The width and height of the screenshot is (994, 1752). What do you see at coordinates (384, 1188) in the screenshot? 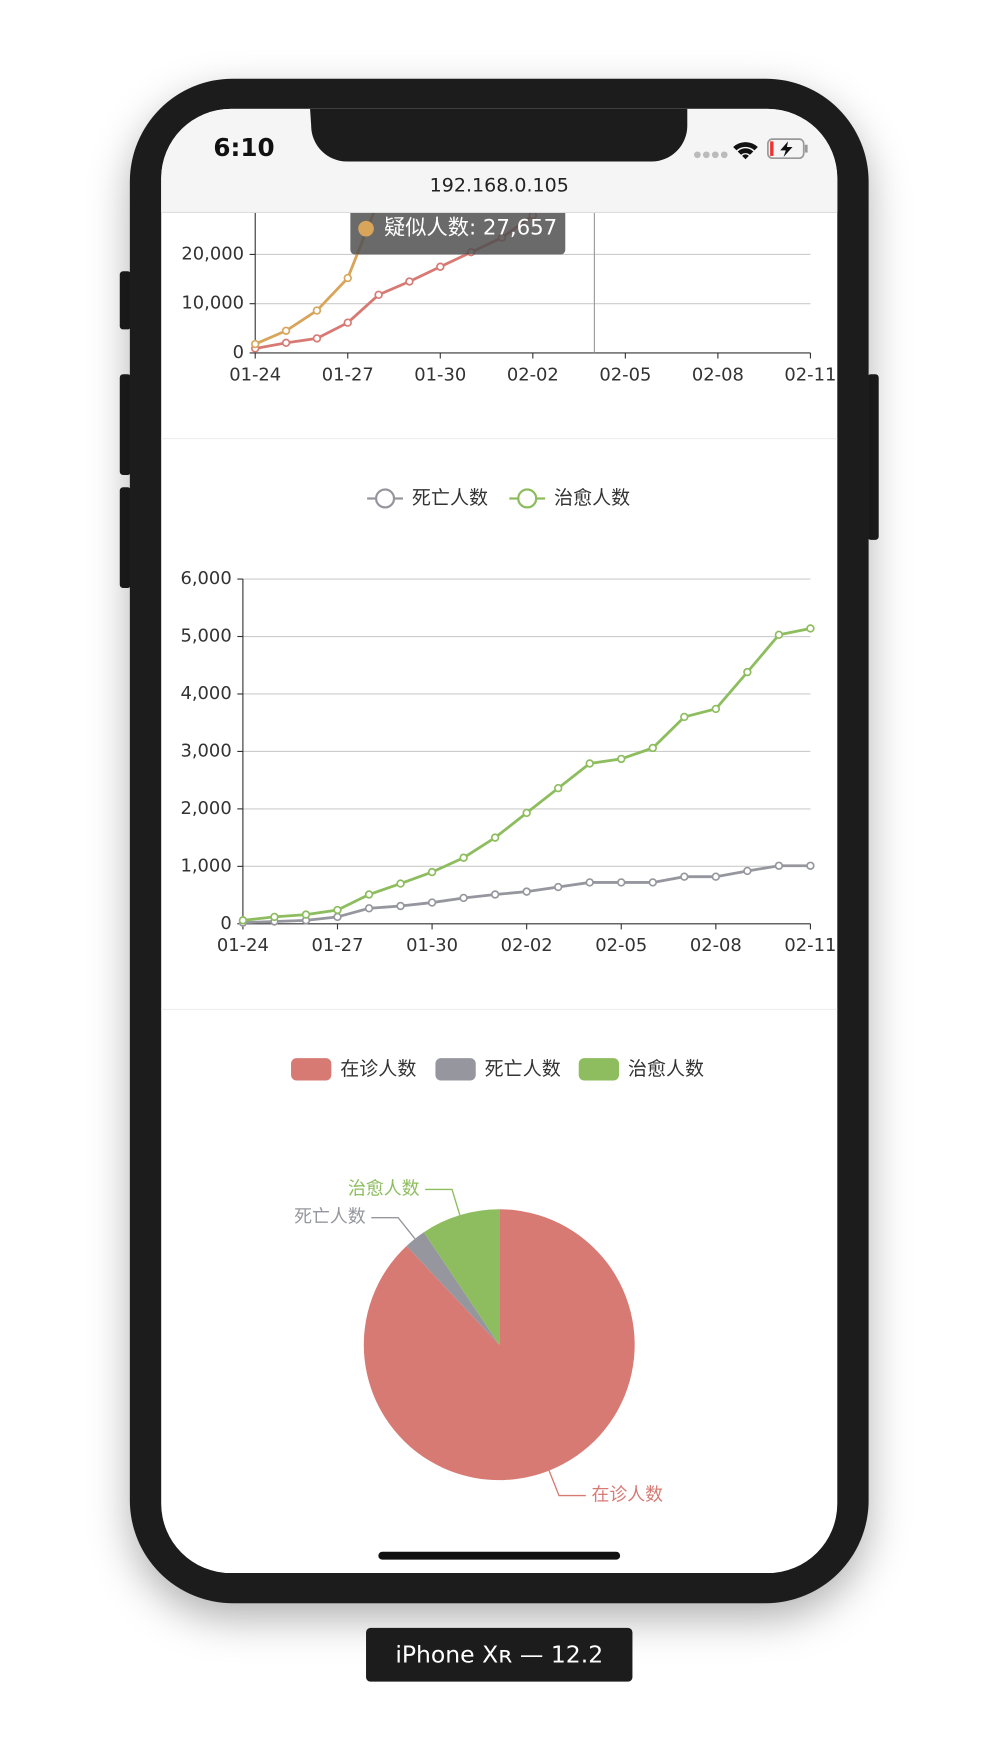
I see `slice-label: 治愈人数` at bounding box center [384, 1188].